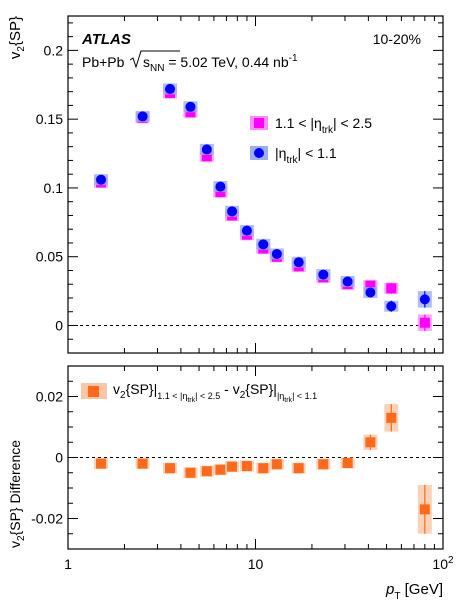 The height and width of the screenshot is (612, 459). What do you see at coordinates (298, 123) in the screenshot?
I see `legend-forward-main: 1.1 < |η` at bounding box center [298, 123].